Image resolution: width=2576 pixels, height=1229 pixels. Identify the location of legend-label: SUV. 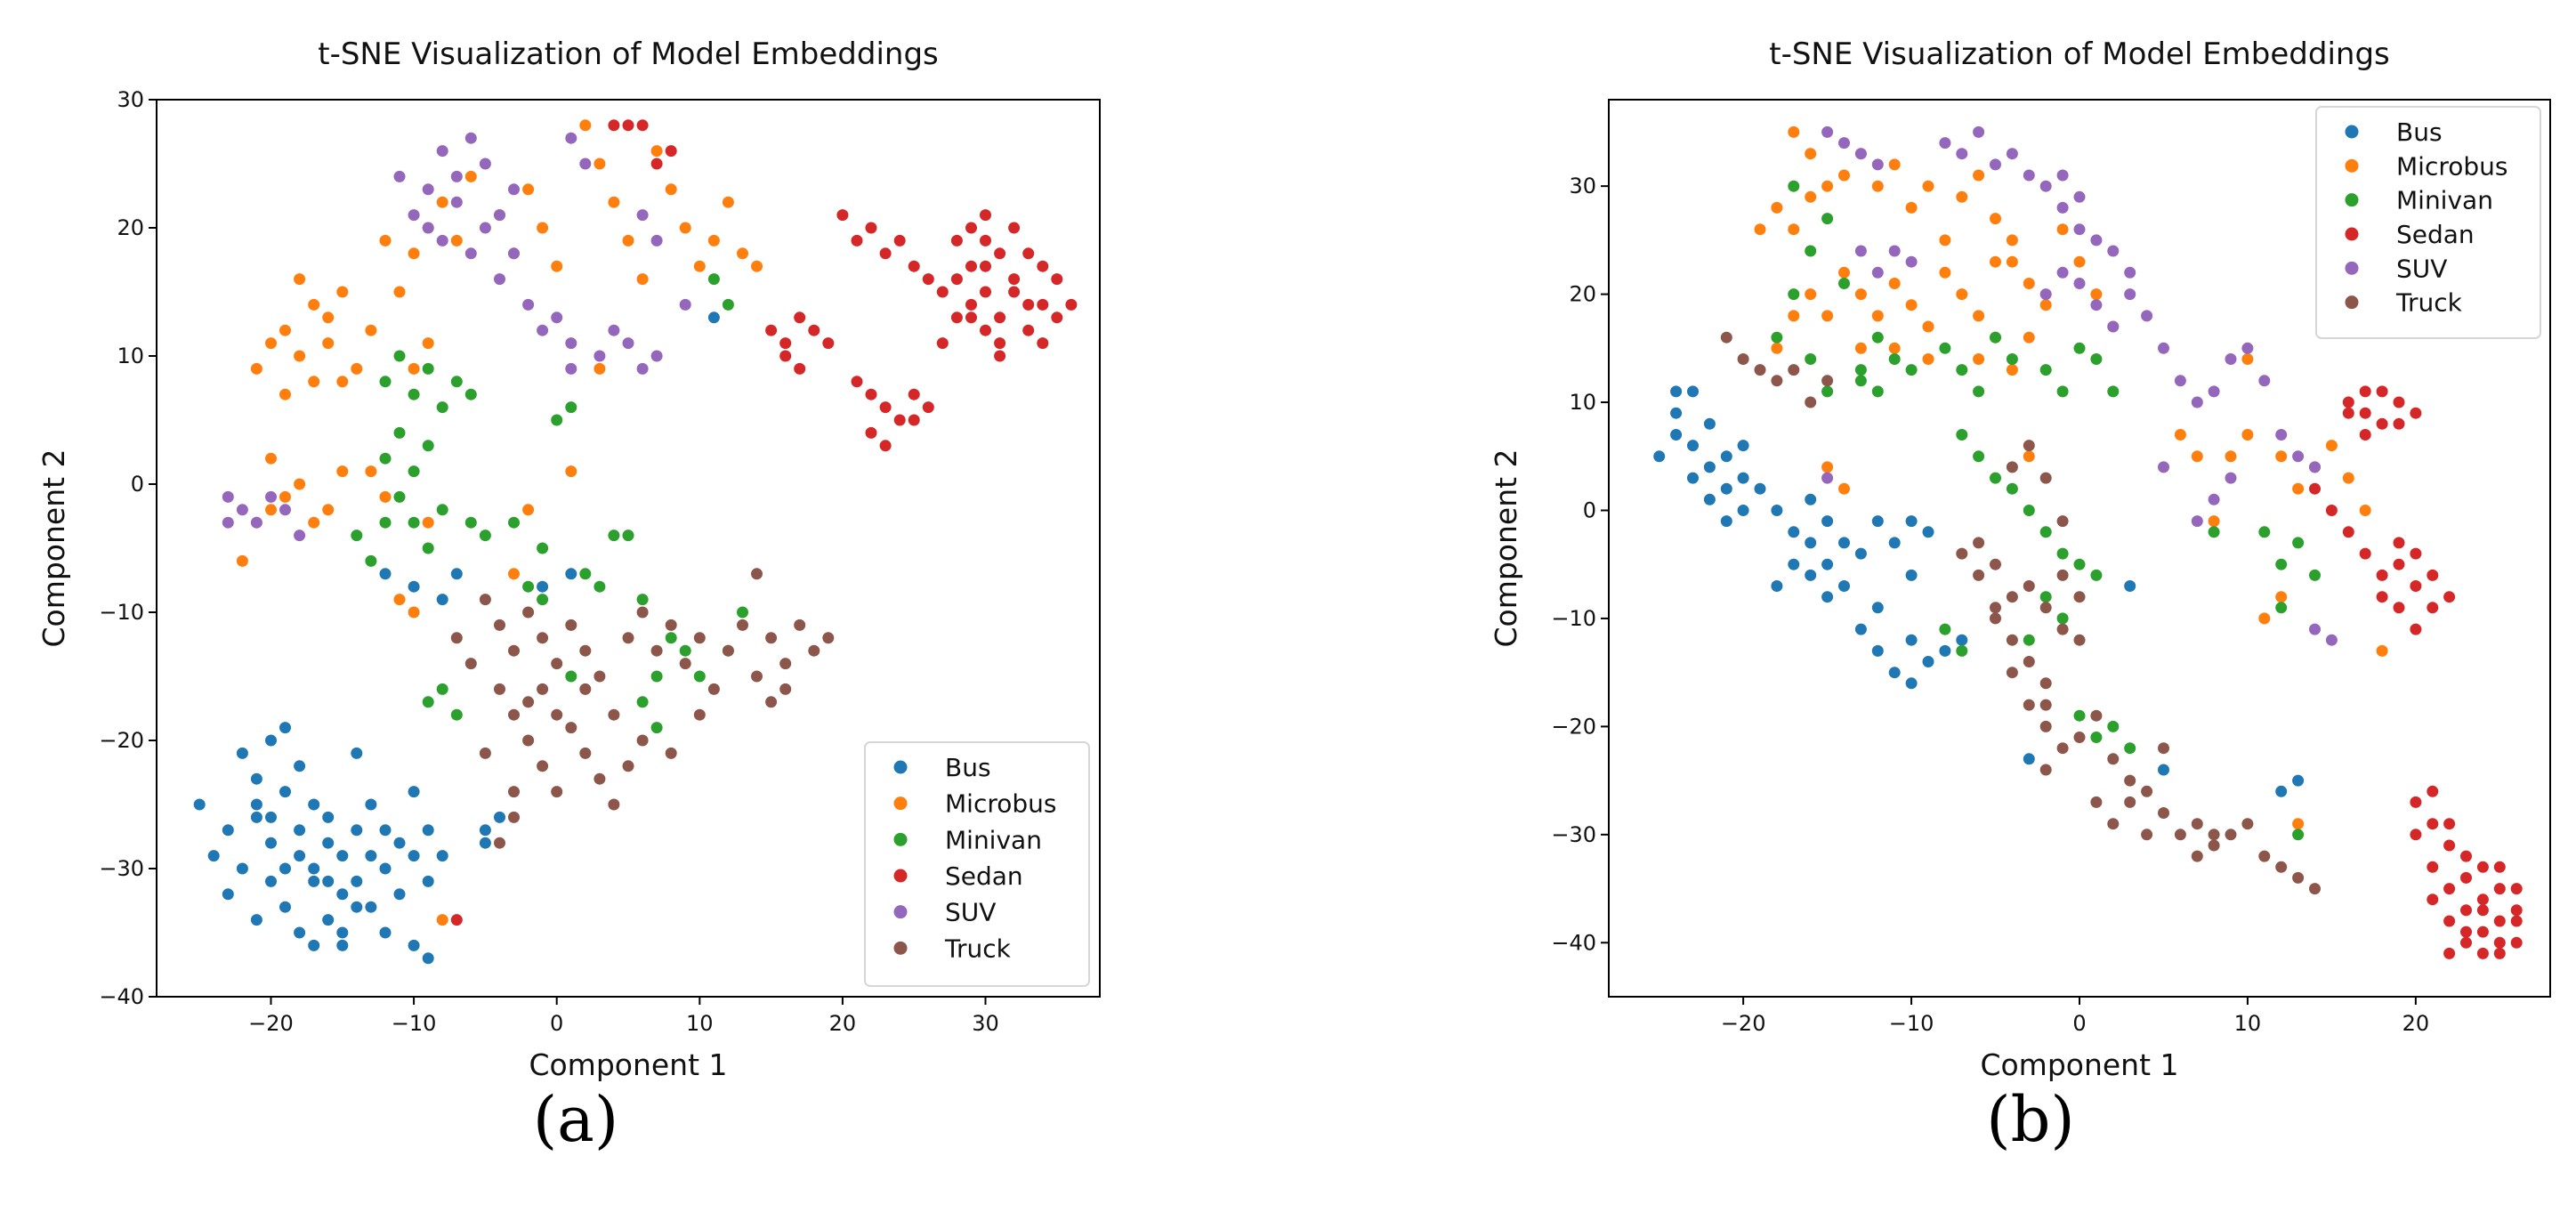
(2421, 269).